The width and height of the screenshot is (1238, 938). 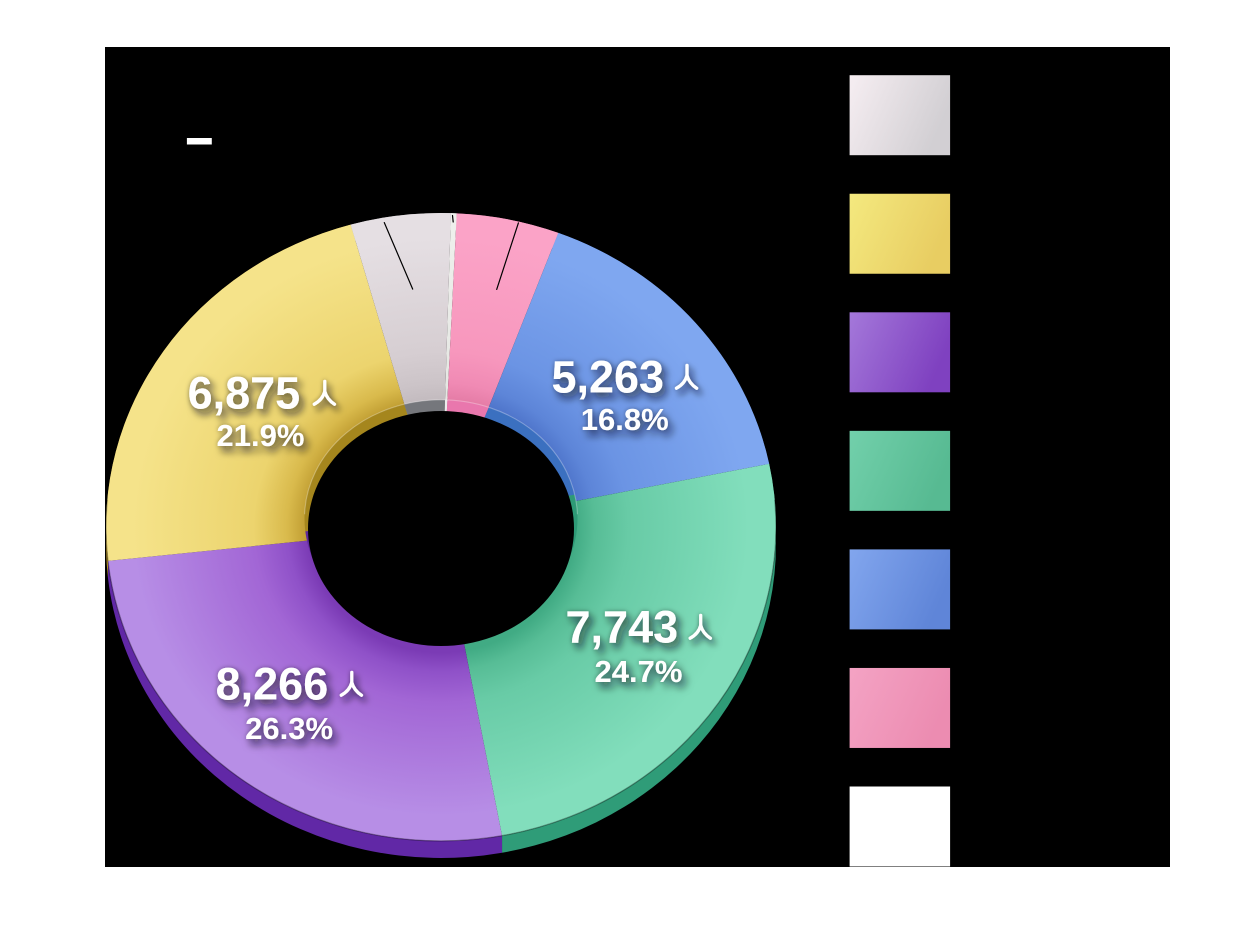 I want to click on svg-text: 6,875, so click(x=244, y=393).